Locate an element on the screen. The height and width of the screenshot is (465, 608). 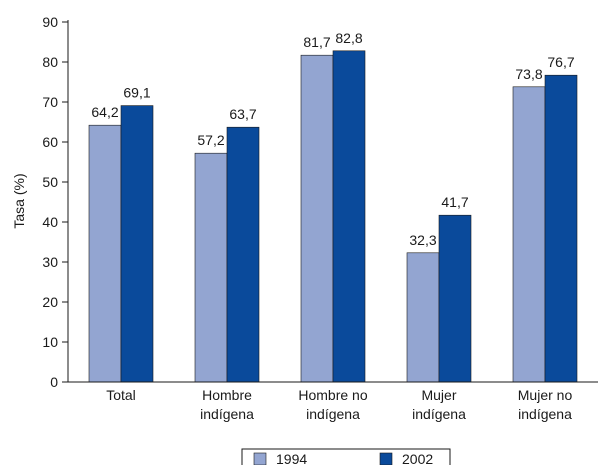
y-tick-label: 70 is located at coordinates (50, 102).